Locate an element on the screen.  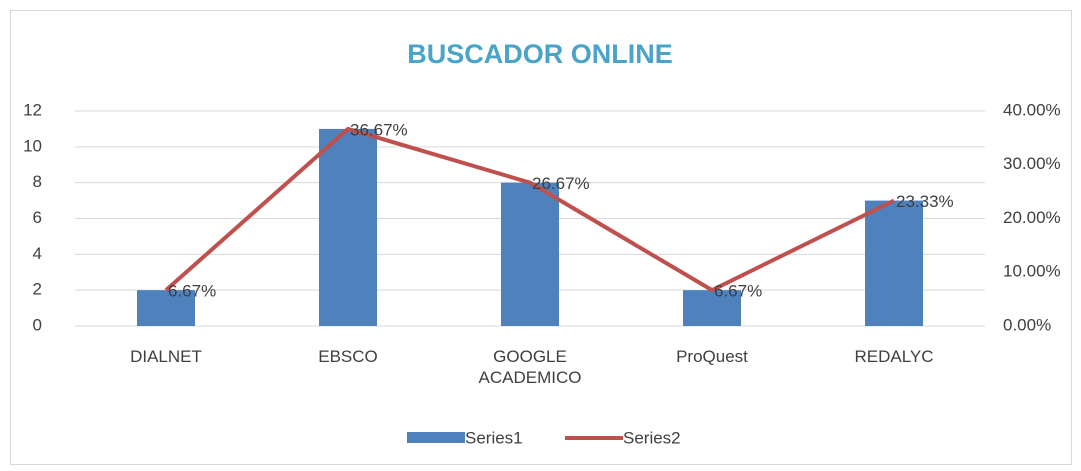
legend-swatch is located at coordinates (436, 437).